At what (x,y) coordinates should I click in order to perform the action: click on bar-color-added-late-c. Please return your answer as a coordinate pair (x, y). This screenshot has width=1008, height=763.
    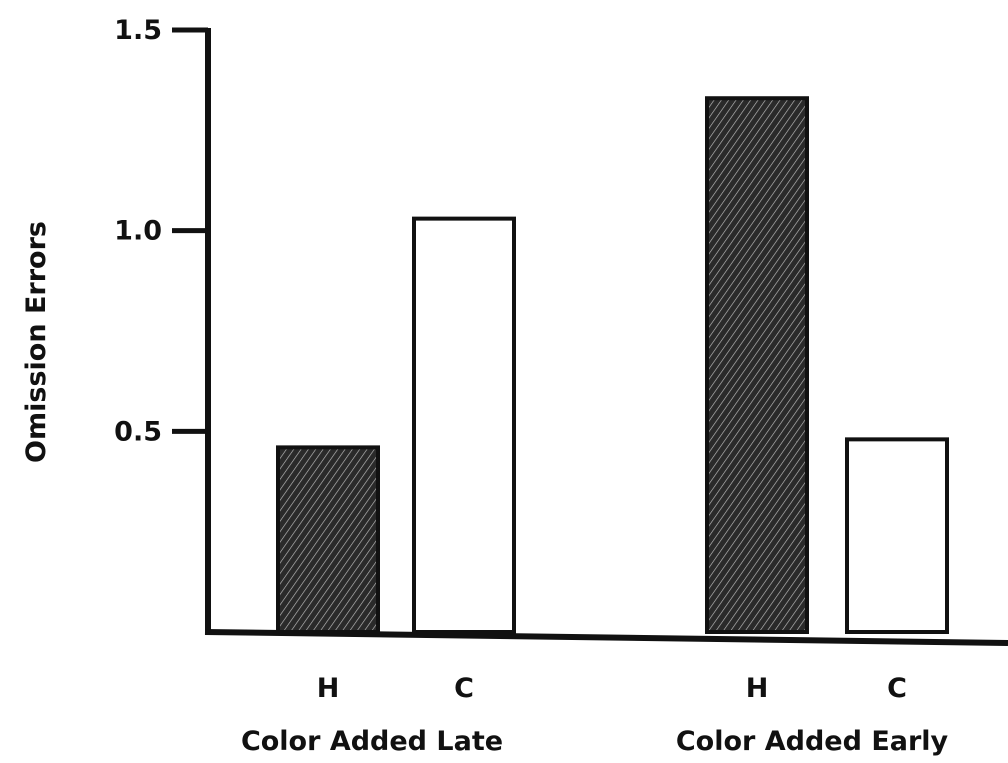
    Looking at the image, I should click on (464, 425).